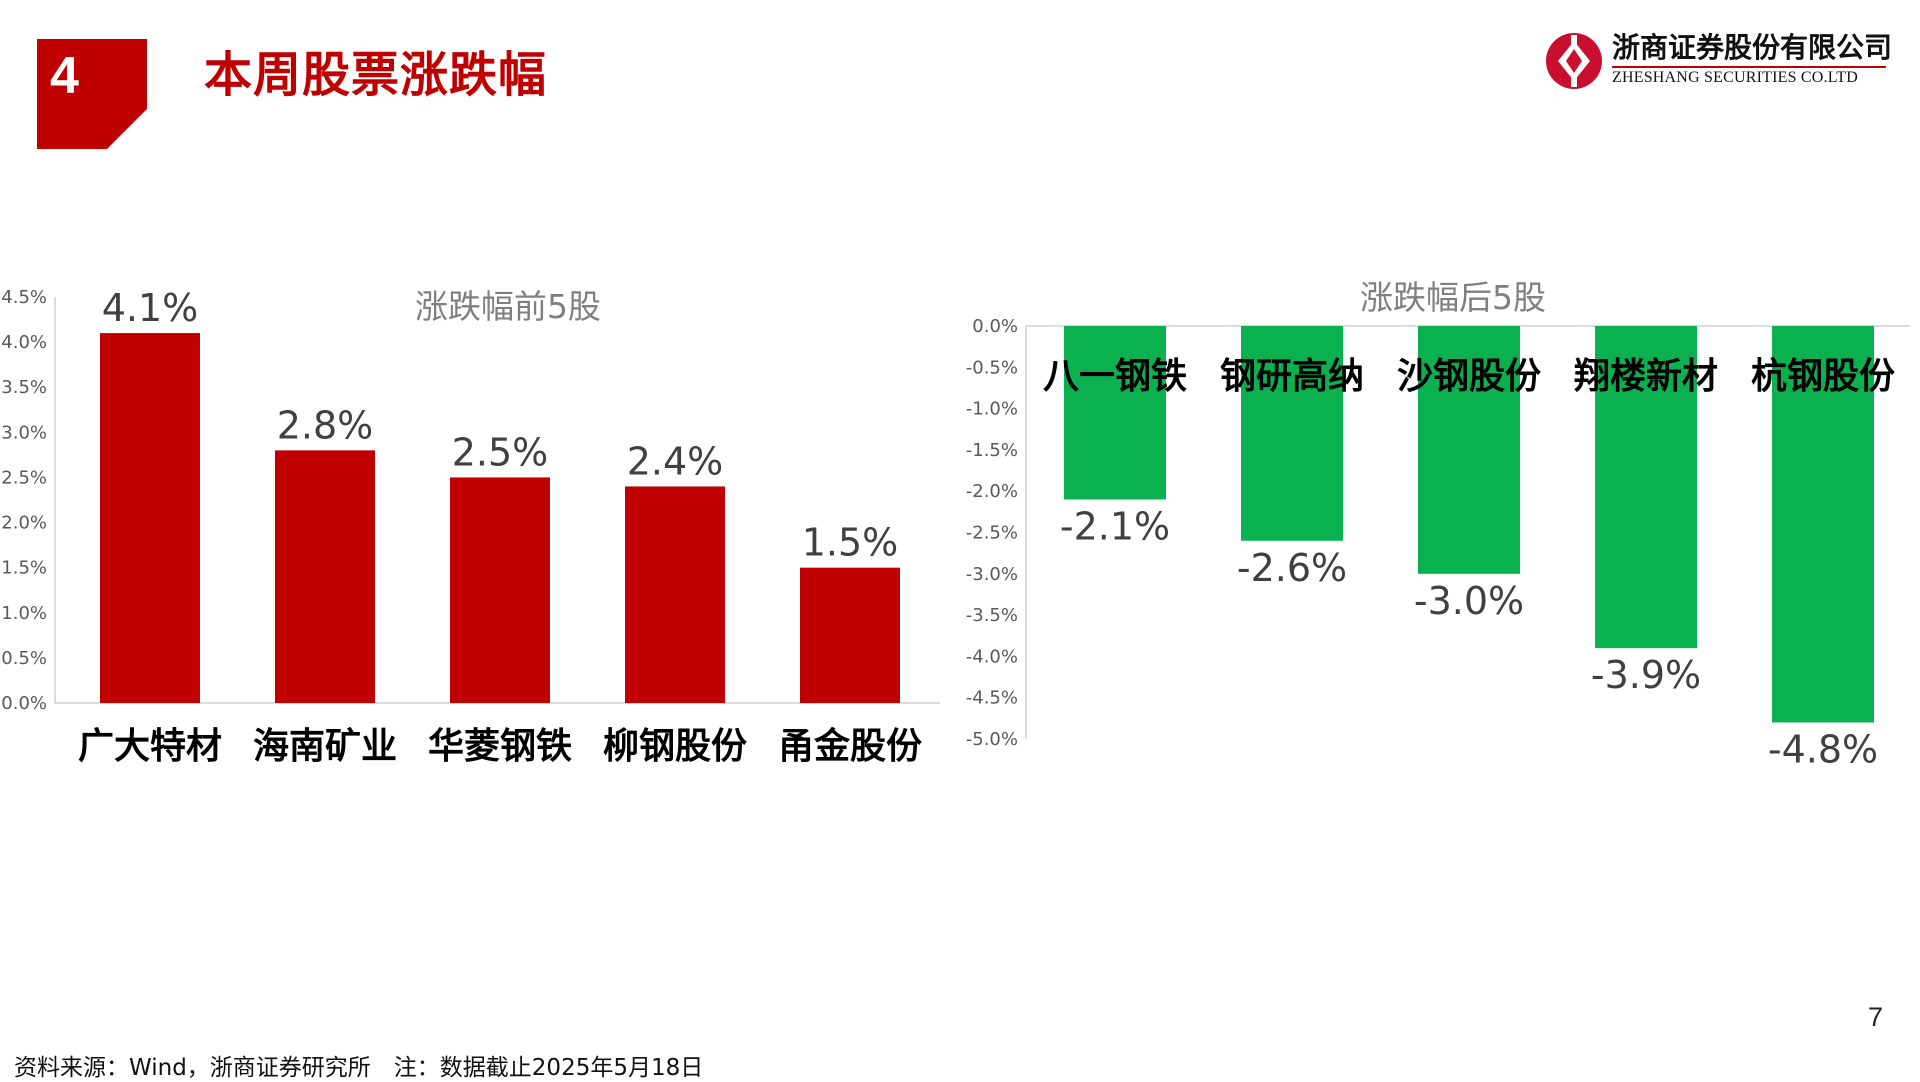 This screenshot has height=1082, width=1920. I want to click on category-label: 翔楼新材, so click(1646, 376).